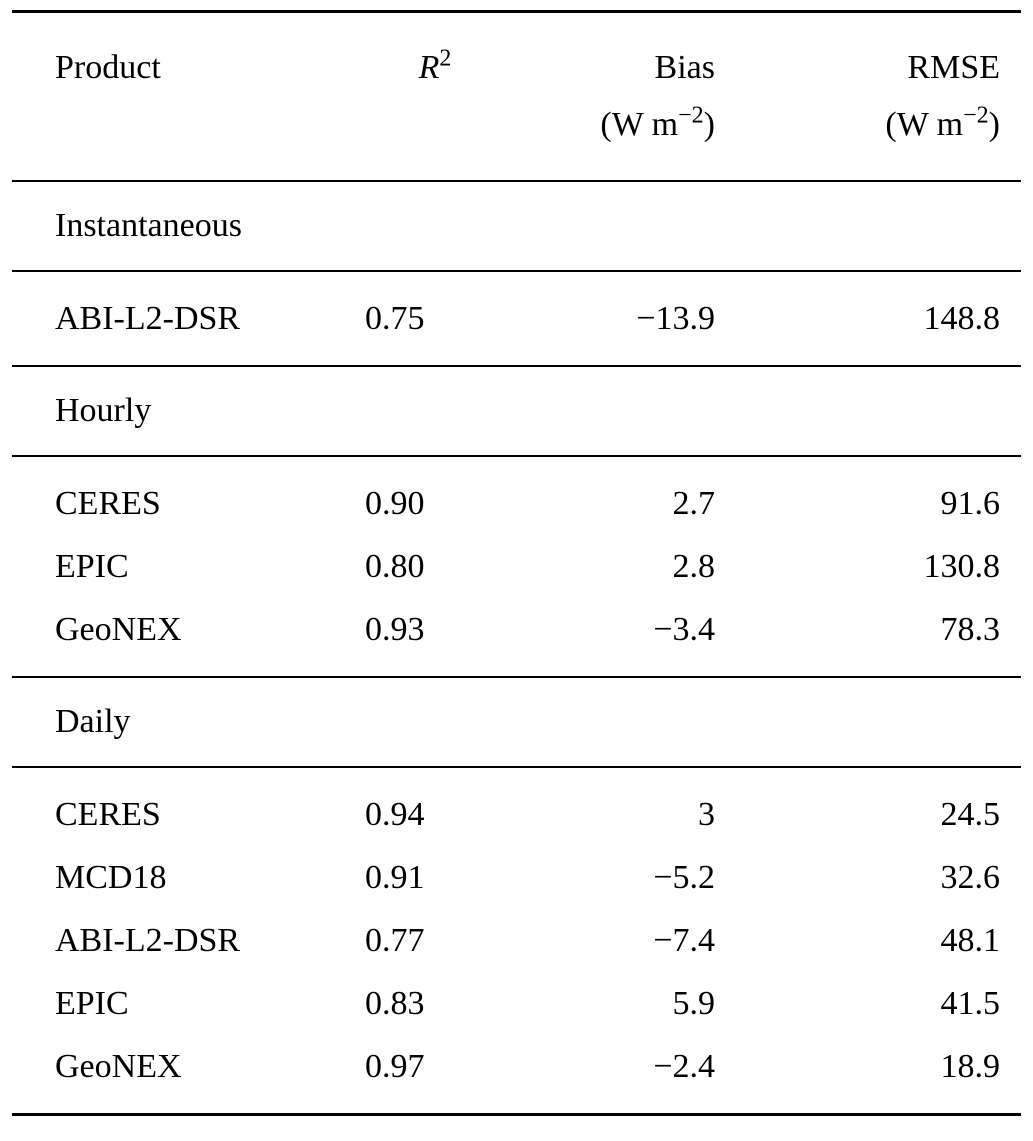  I want to click on column-header-product: Product, so click(108, 67).